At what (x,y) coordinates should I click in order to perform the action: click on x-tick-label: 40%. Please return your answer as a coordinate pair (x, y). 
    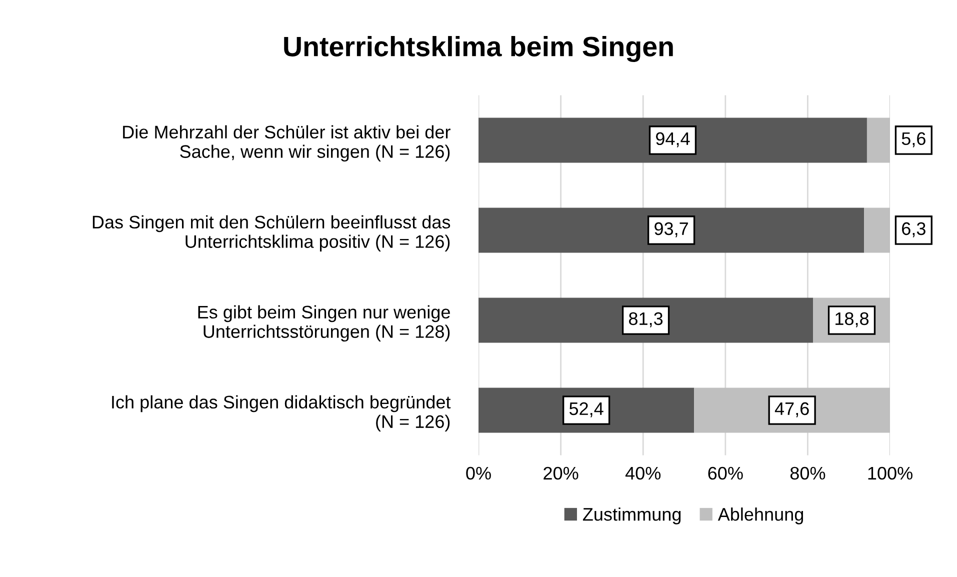
    Looking at the image, I should click on (643, 473).